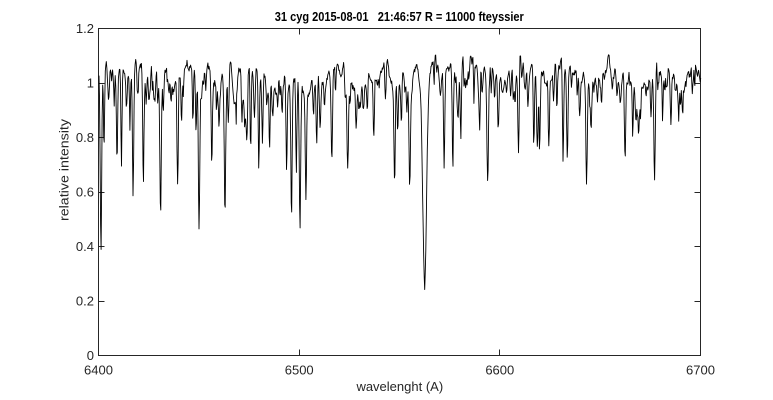  Describe the element at coordinates (399, 386) in the screenshot. I see `svg-text: wavelenght (A)` at that location.